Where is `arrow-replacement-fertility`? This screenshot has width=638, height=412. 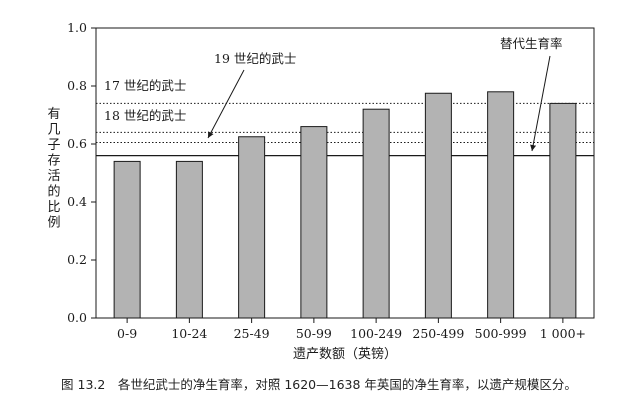 arrow-replacement-fertility is located at coordinates (540, 103).